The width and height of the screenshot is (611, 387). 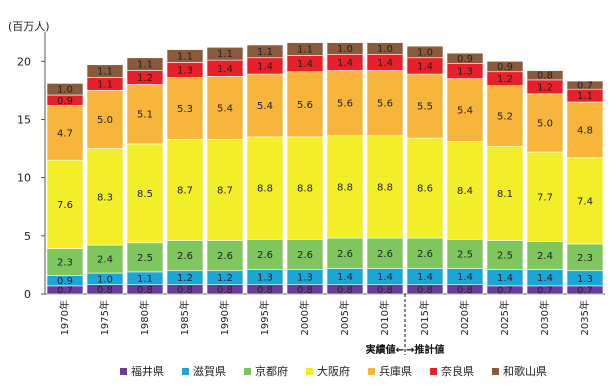 What do you see at coordinates (147, 371) in the screenshot?
I see `legend-label: 福井県` at bounding box center [147, 371].